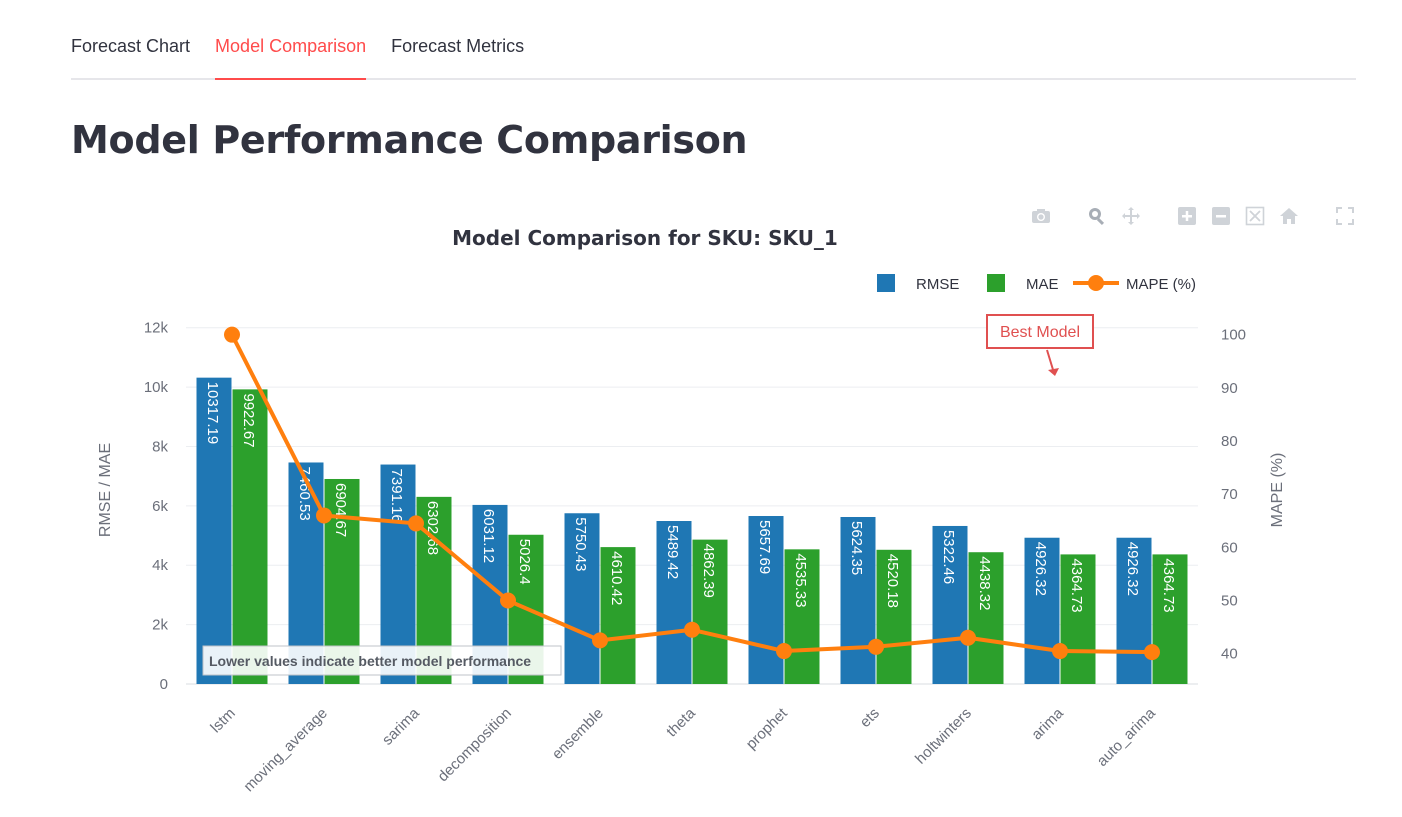 The image size is (1402, 817). Describe the element at coordinates (708, 571) in the screenshot. I see `bar-data-label: 4862.39` at that location.